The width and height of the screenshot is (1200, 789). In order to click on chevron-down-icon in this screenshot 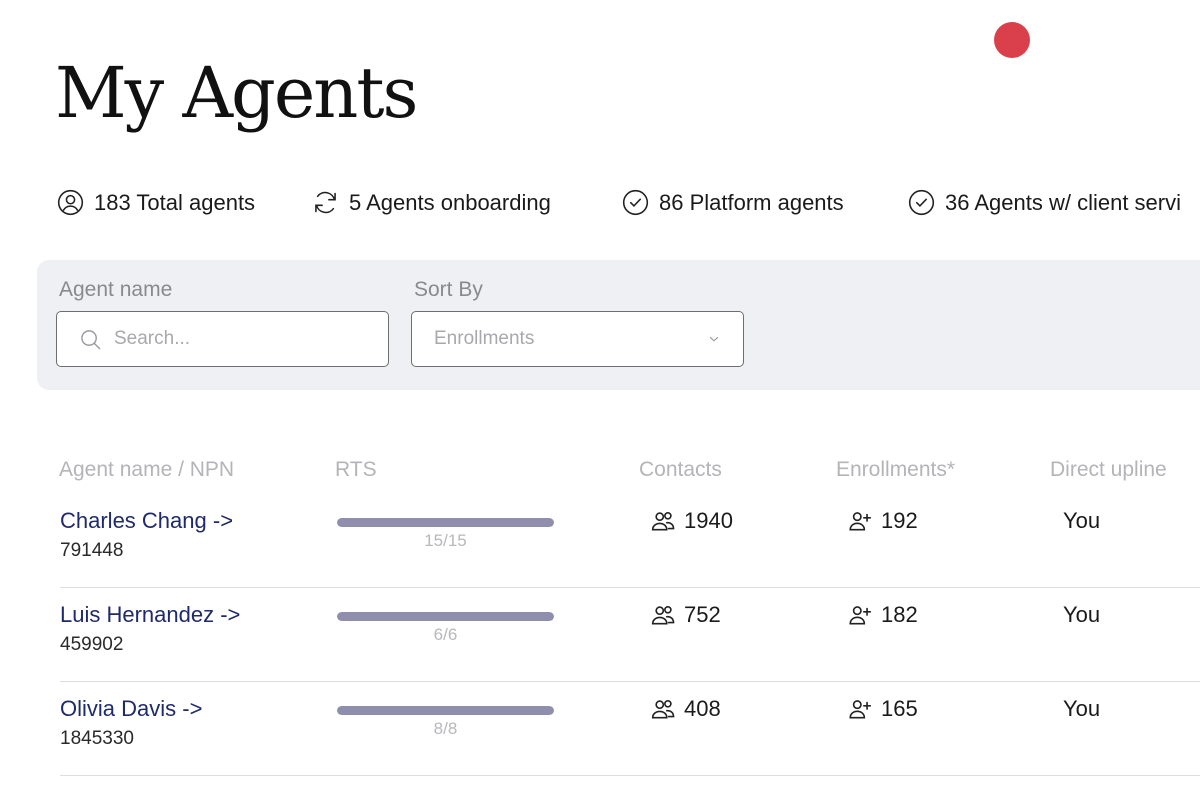, I will do `click(714, 339)`.